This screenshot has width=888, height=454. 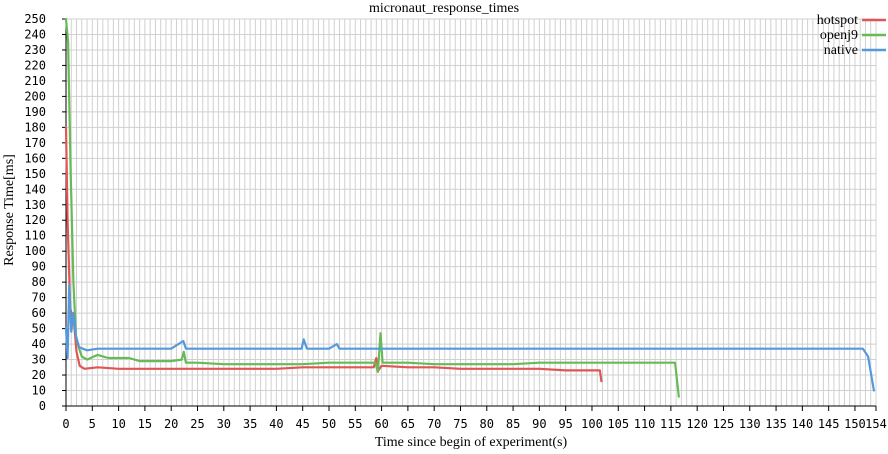 I want to click on x-tick-label: 0, so click(x=65, y=424).